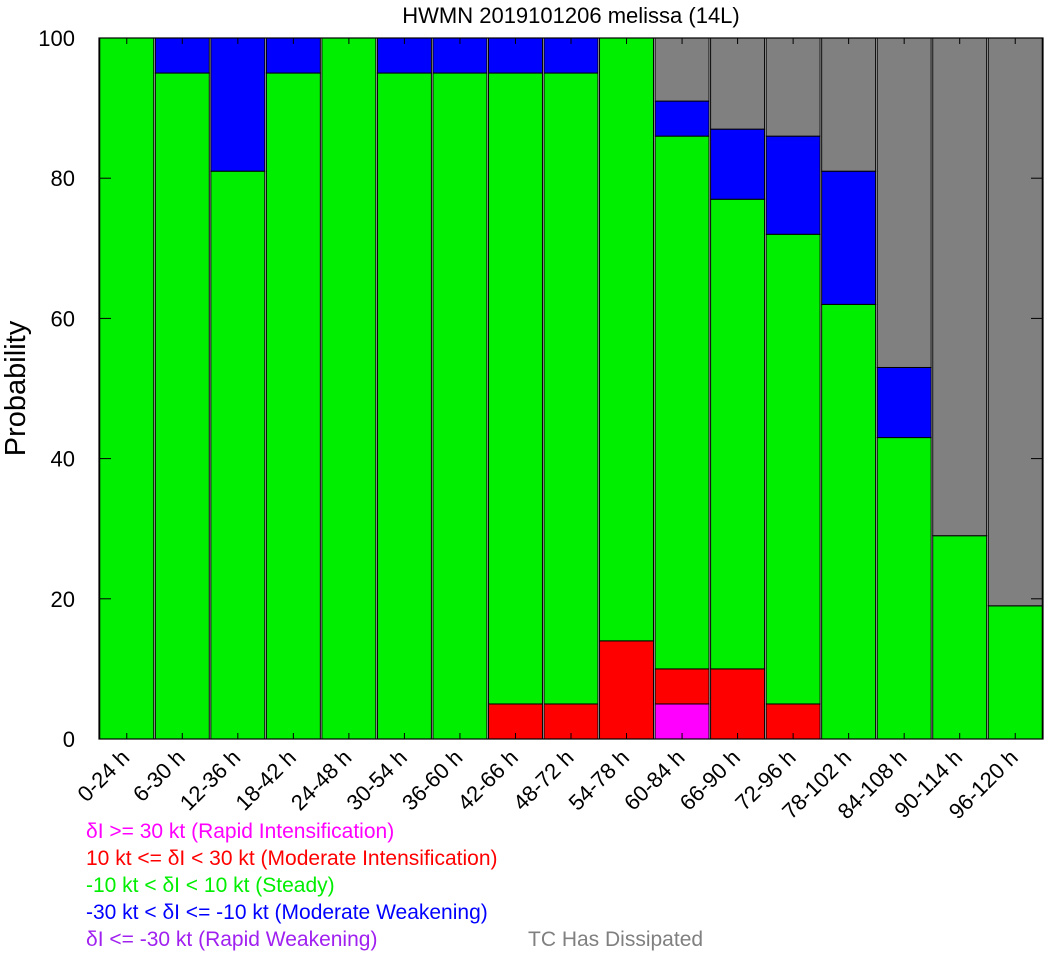 The height and width of the screenshot is (960, 1057). I want to click on x-tick-label: 18-42 h, so click(265, 780).